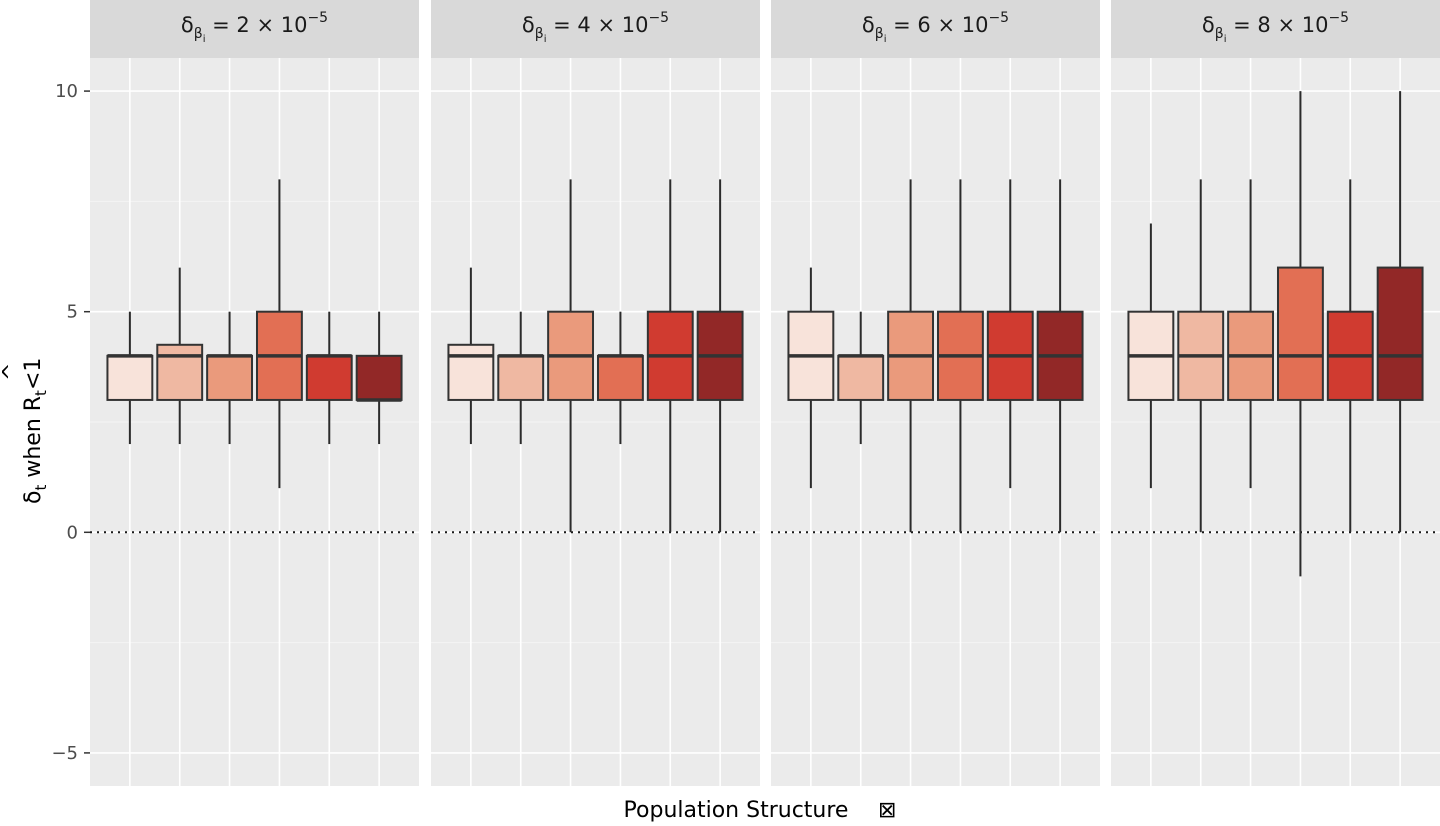 Image resolution: width=1440 pixels, height=826 pixels. Describe the element at coordinates (41, 488) in the screenshot. I see `y-title-sub-t: t` at that location.